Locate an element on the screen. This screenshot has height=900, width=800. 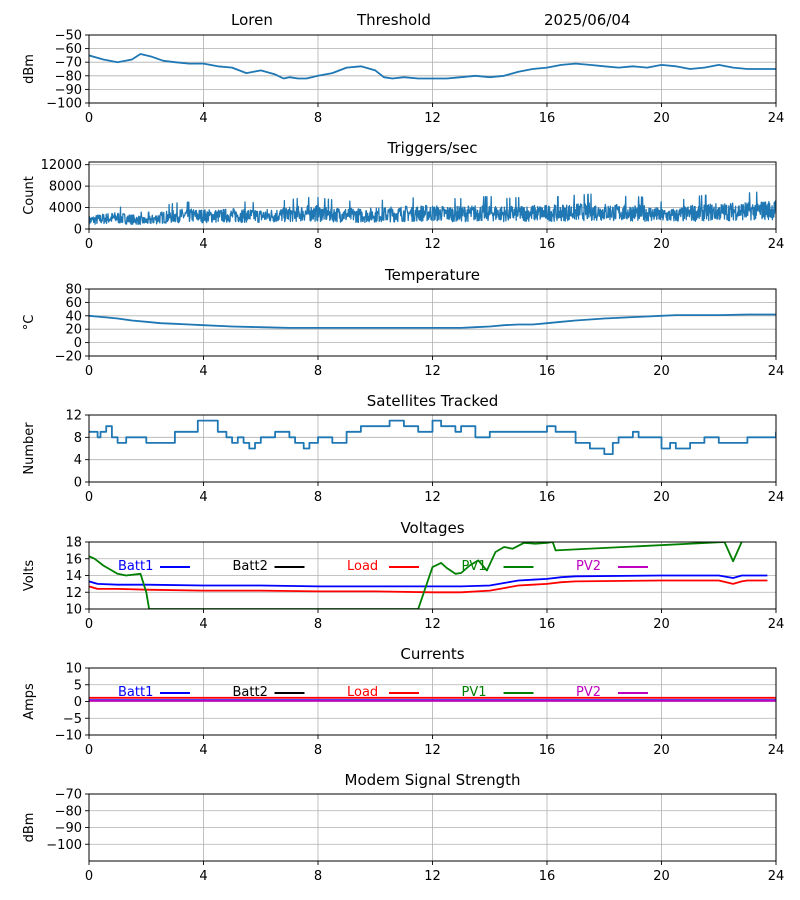
y-tick-label: 20 is located at coordinates (73, 330).